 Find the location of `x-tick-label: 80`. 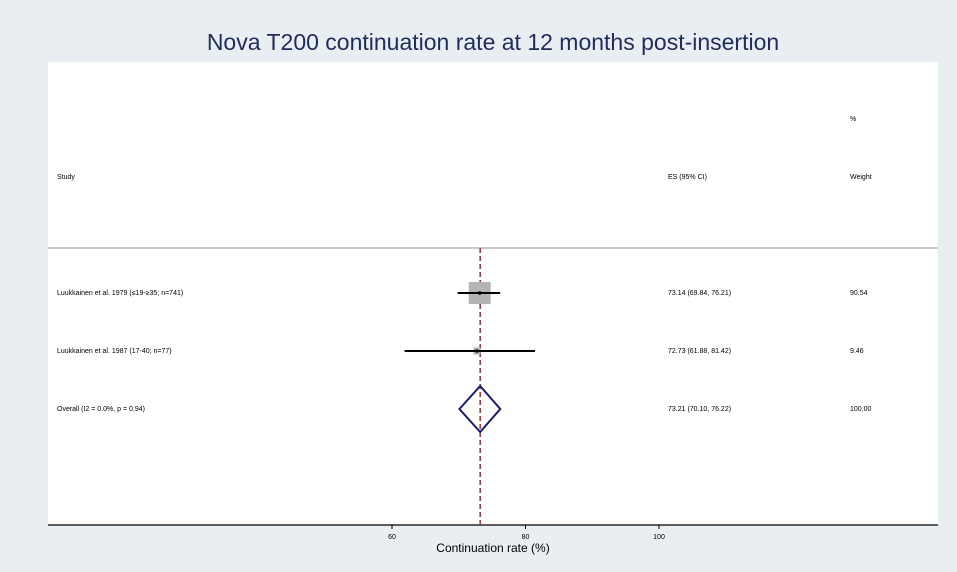

x-tick-label: 80 is located at coordinates (526, 537).